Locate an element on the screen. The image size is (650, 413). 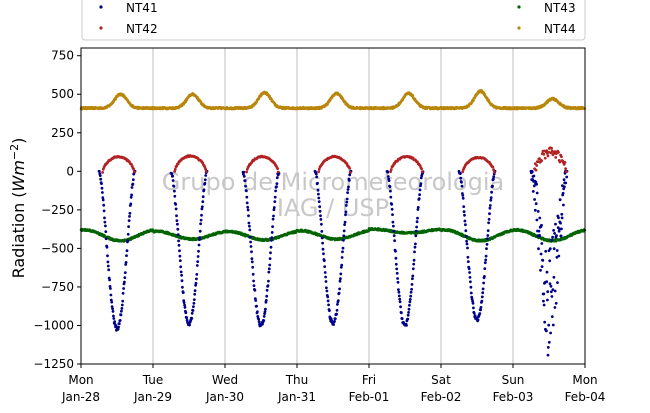
x-tick-label-date: Feb-04 is located at coordinates (585, 397).